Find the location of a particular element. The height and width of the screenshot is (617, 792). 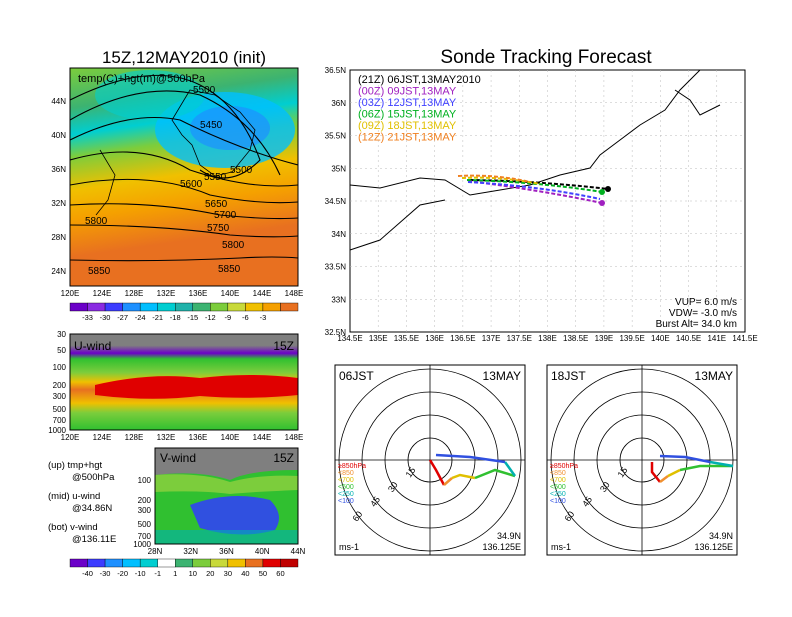

hodograph-legend-entry: <250 is located at coordinates (346, 494).